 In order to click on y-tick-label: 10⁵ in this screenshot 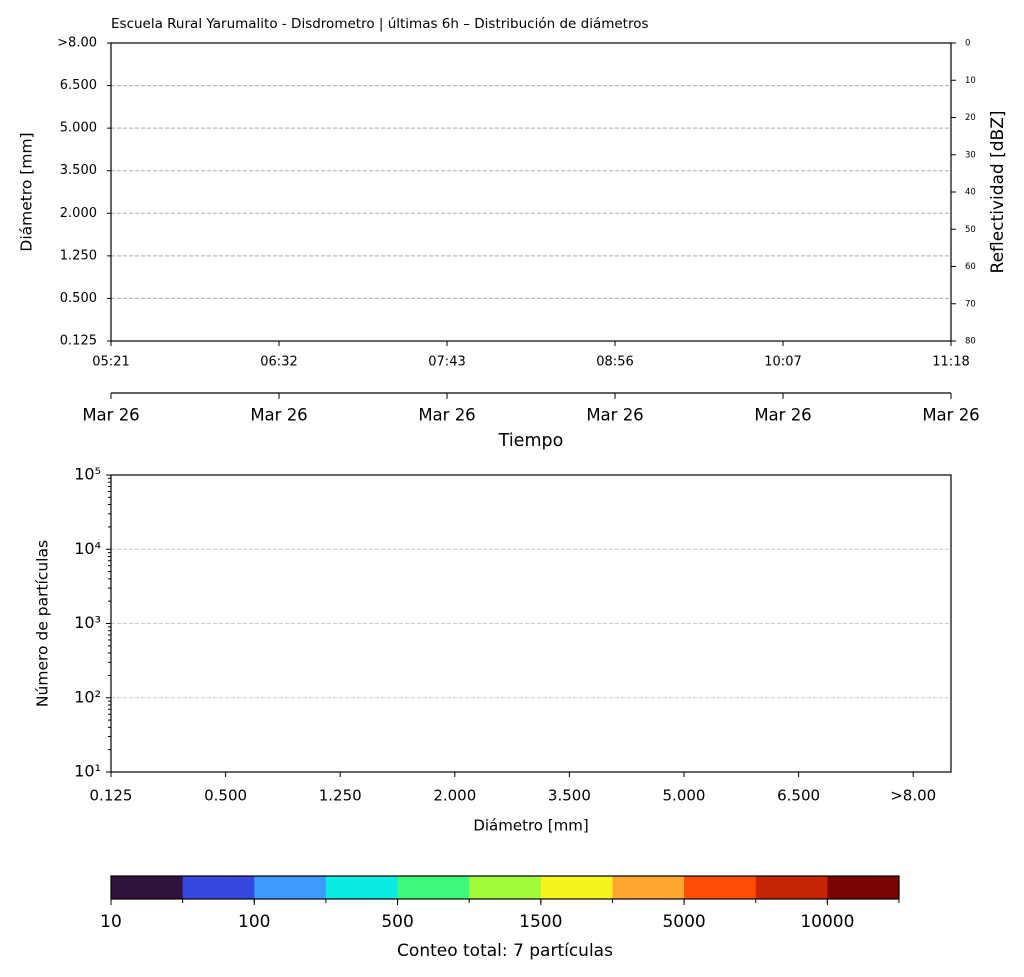, I will do `click(87, 474)`.